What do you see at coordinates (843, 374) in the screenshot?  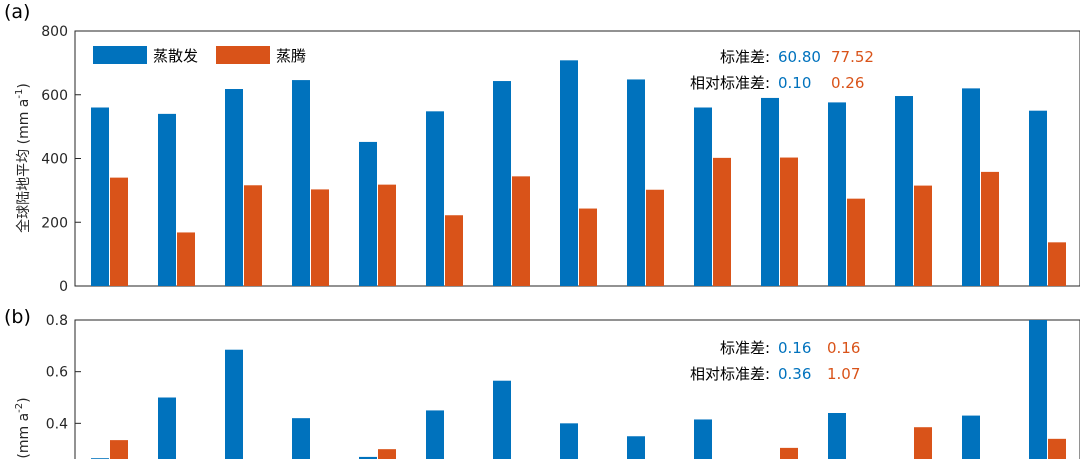 I see `stat-b-rsd-trans: 1.07` at bounding box center [843, 374].